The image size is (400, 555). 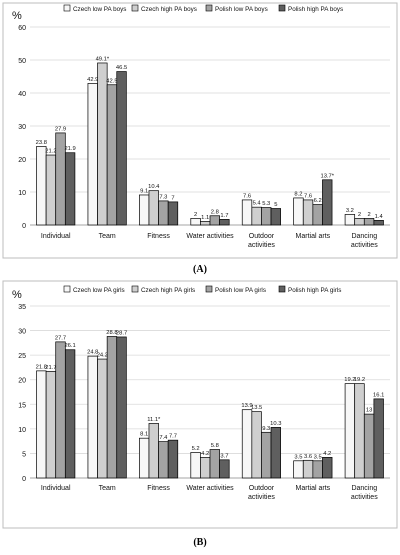 What do you see at coordinates (17, 16) in the screenshot?
I see `y-unit-label: %` at bounding box center [17, 16].